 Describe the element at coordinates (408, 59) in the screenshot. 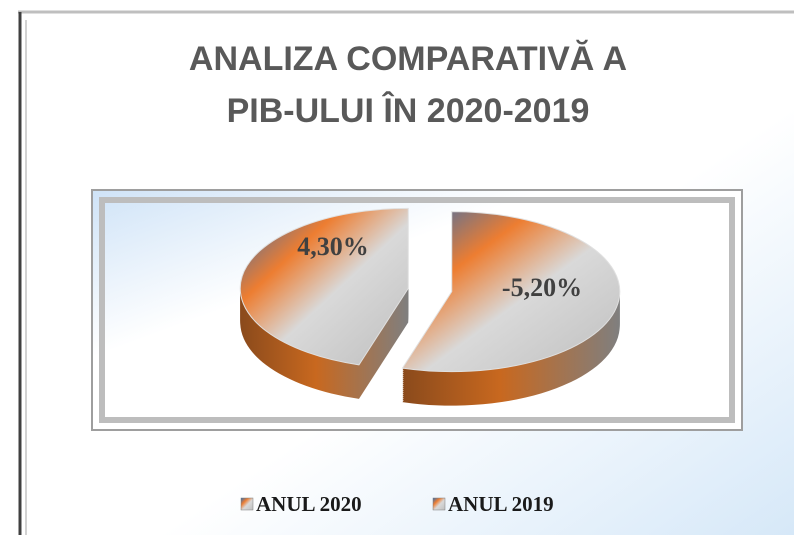

I see `chart-title: ANALIZA COMPARATIVĂ A` at that location.